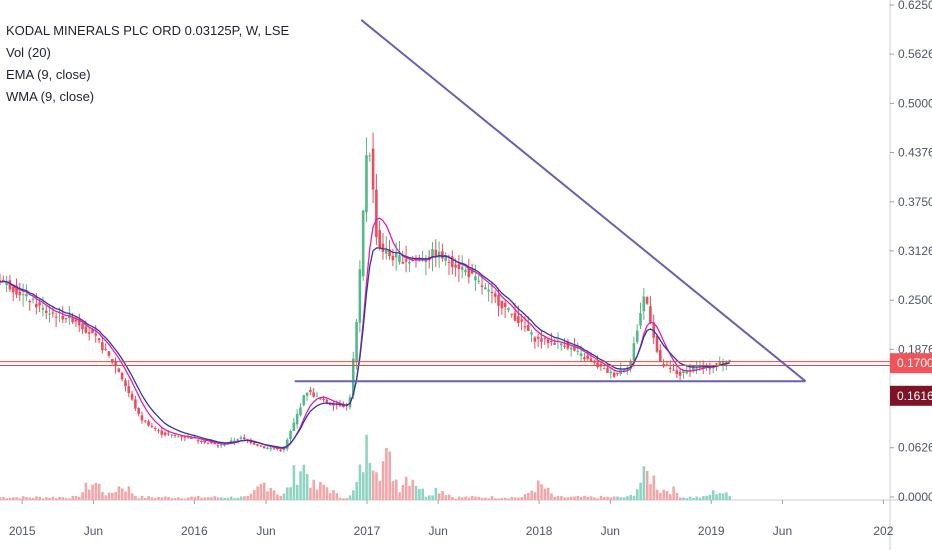 Image resolution: width=932 pixels, height=555 pixels. What do you see at coordinates (915, 54) in the screenshot?
I see `y-tick-label: 0.5626` at bounding box center [915, 54].